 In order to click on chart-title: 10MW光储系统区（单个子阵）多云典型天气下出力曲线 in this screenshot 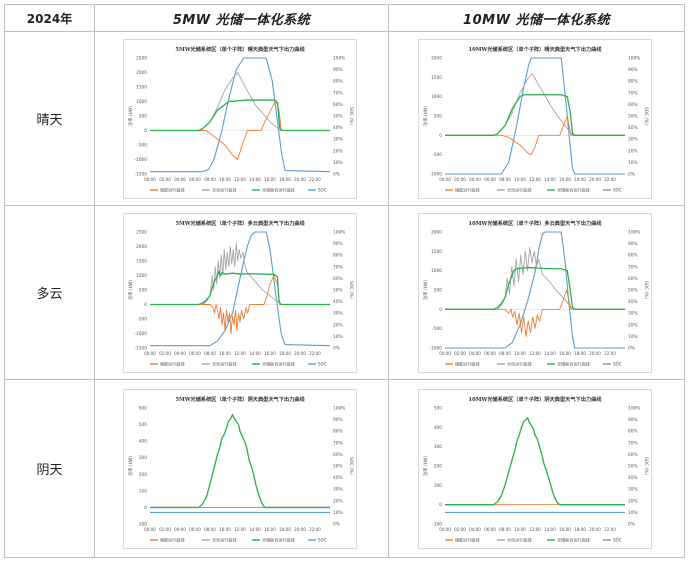, I will do `click(536, 223)`.